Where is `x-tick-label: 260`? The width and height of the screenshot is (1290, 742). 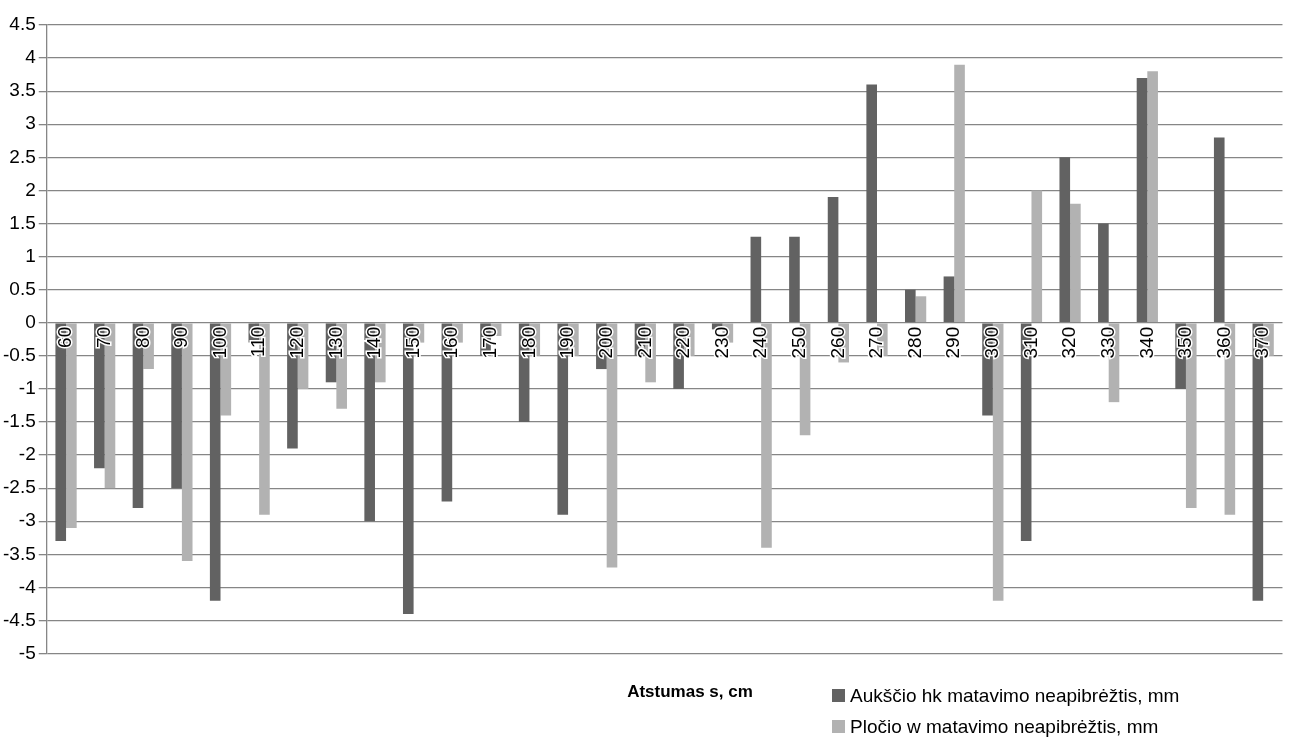
x-tick-label: 260 is located at coordinates (837, 342).